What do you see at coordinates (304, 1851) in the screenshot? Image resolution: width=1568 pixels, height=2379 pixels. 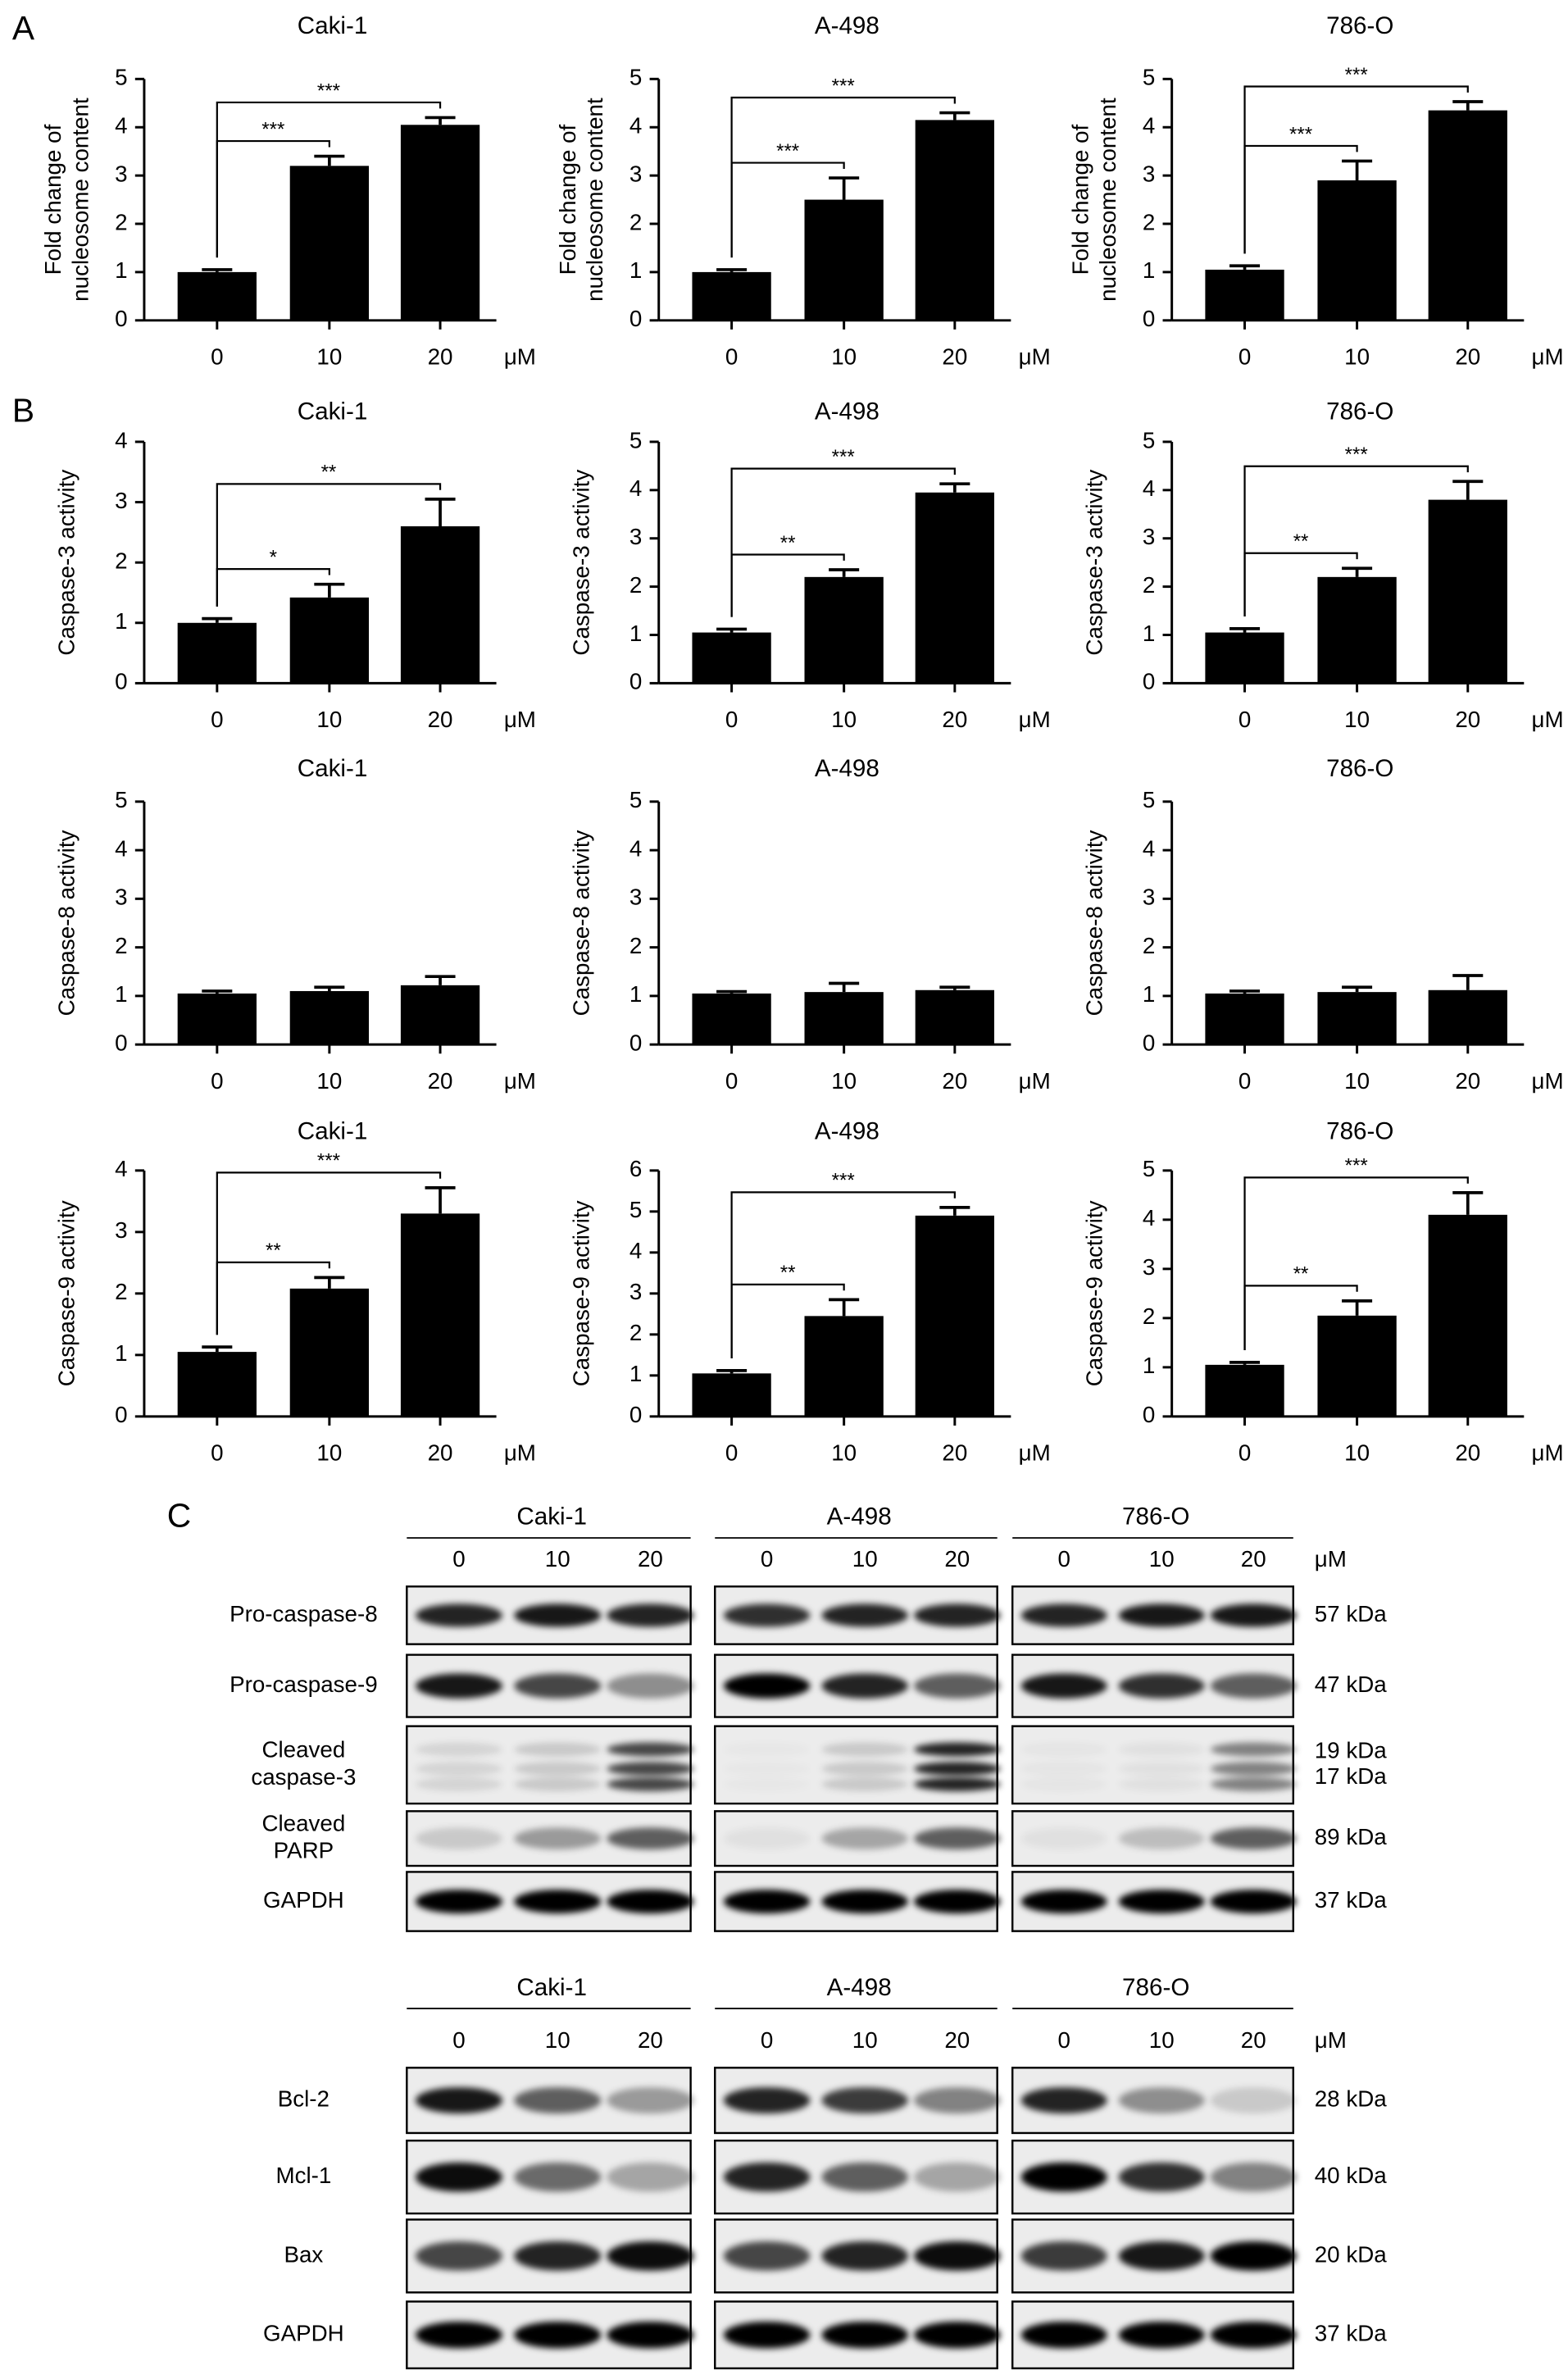 I see `protein-label: PARP` at bounding box center [304, 1851].